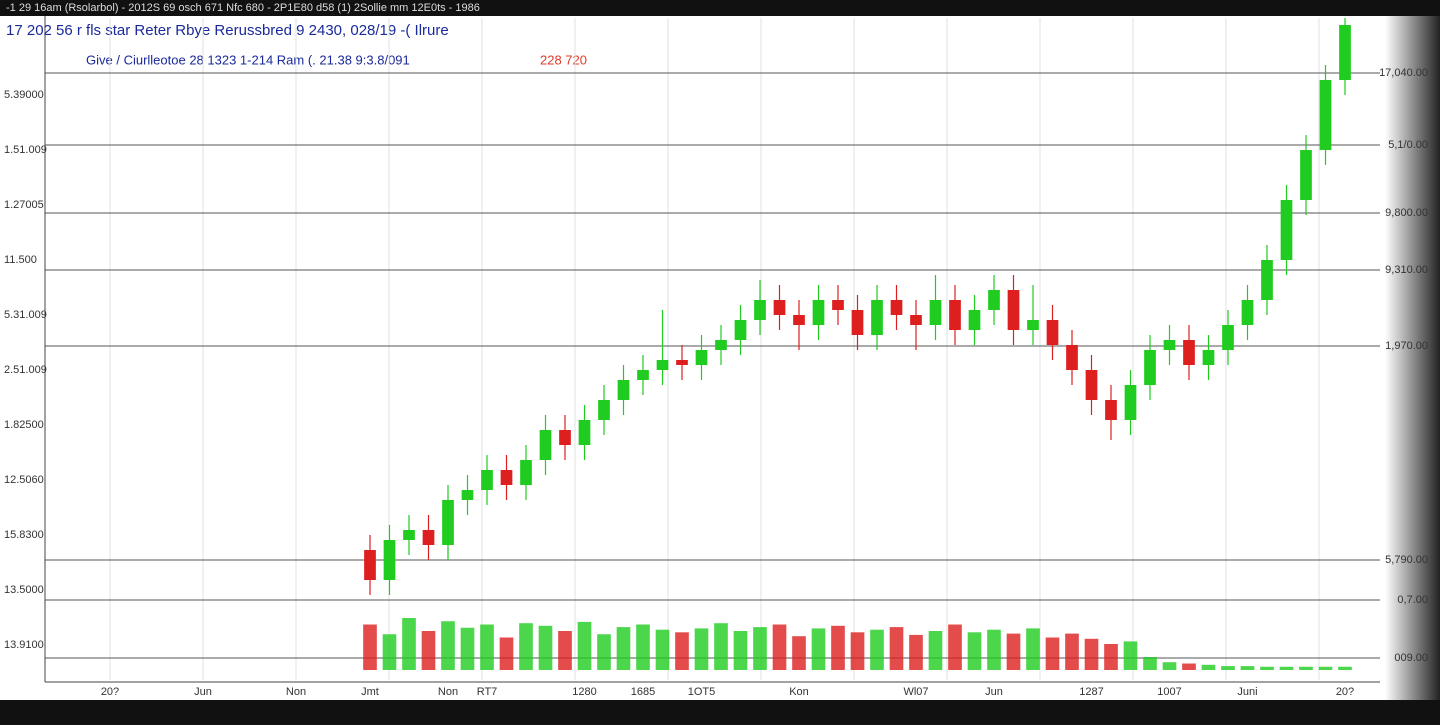 The height and width of the screenshot is (725, 1440). Describe the element at coordinates (584, 692) in the screenshot. I see `x-tick-label: 1280` at that location.